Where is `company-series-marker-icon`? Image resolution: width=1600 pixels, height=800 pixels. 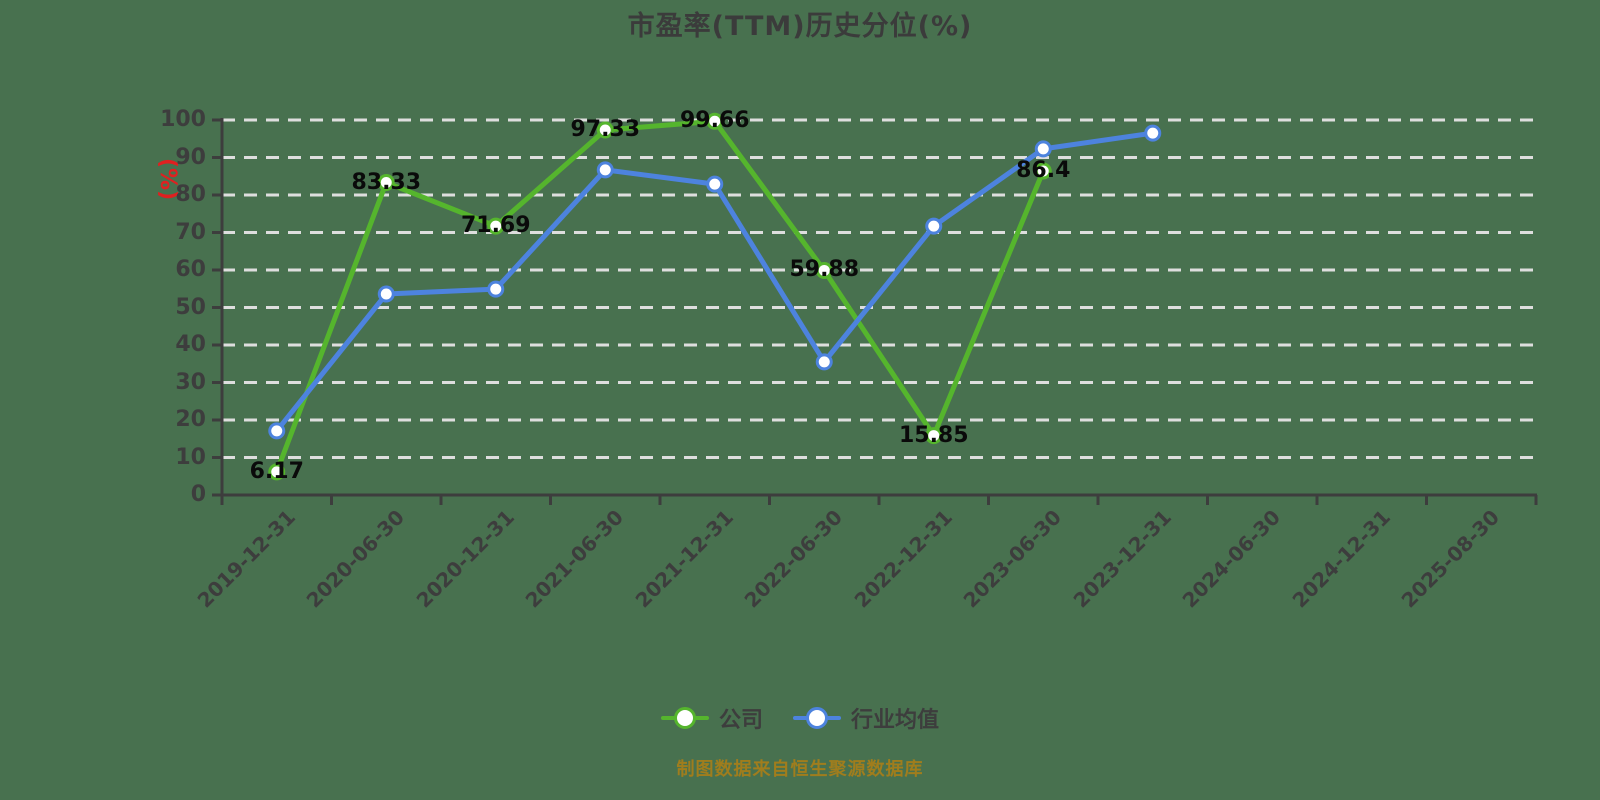 company-series-marker-icon is located at coordinates (684, 718).